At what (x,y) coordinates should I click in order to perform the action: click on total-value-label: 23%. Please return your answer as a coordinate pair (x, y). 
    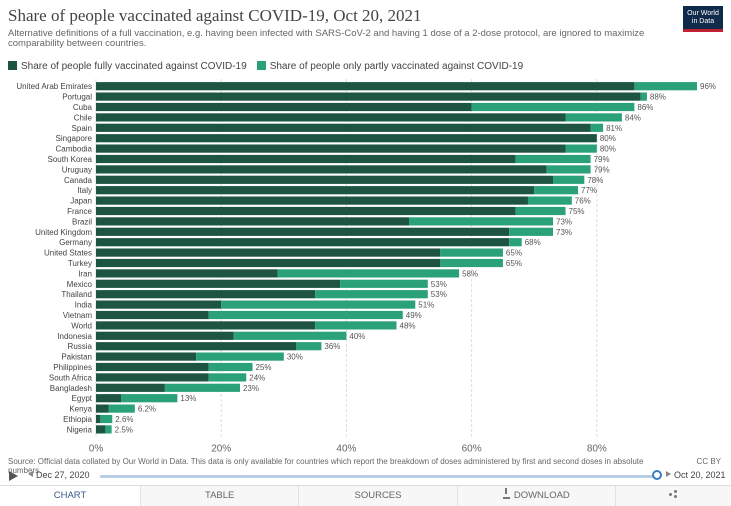
    Looking at the image, I should click on (251, 388).